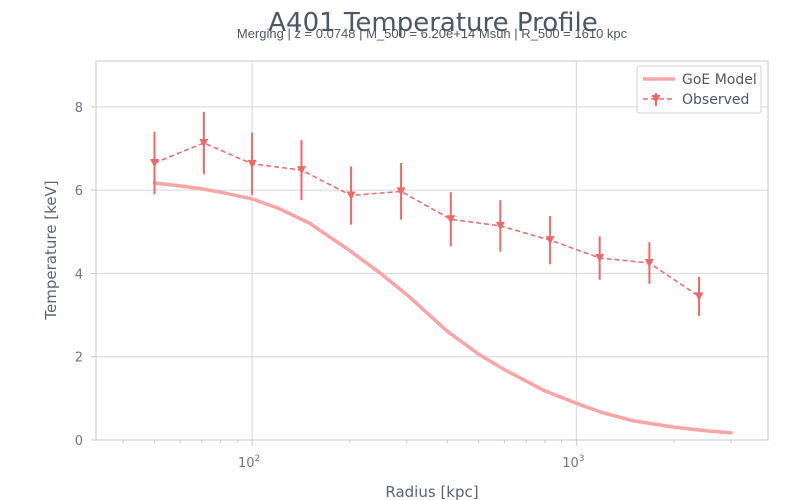 This screenshot has width=800, height=500. I want to click on y-tick-label: 4, so click(79, 274).